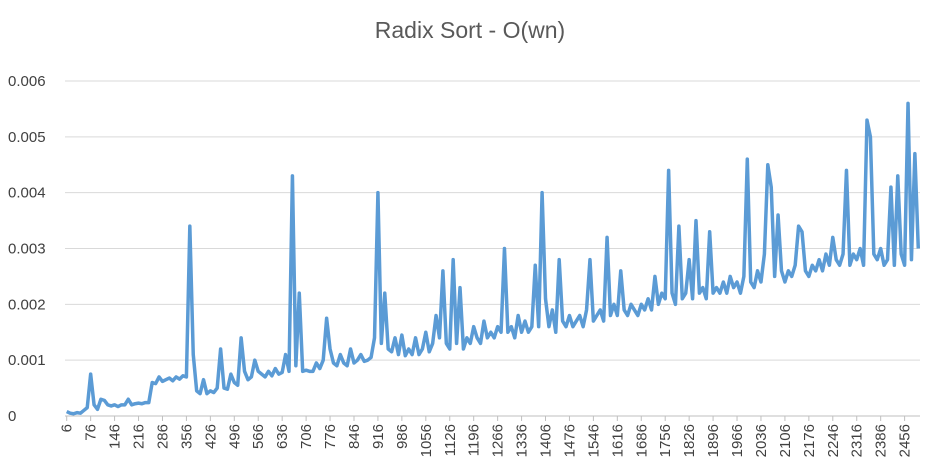 Image resolution: width=941 pixels, height=474 pixels. What do you see at coordinates (809, 440) in the screenshot?
I see `x-tick-label: 2176` at bounding box center [809, 440].